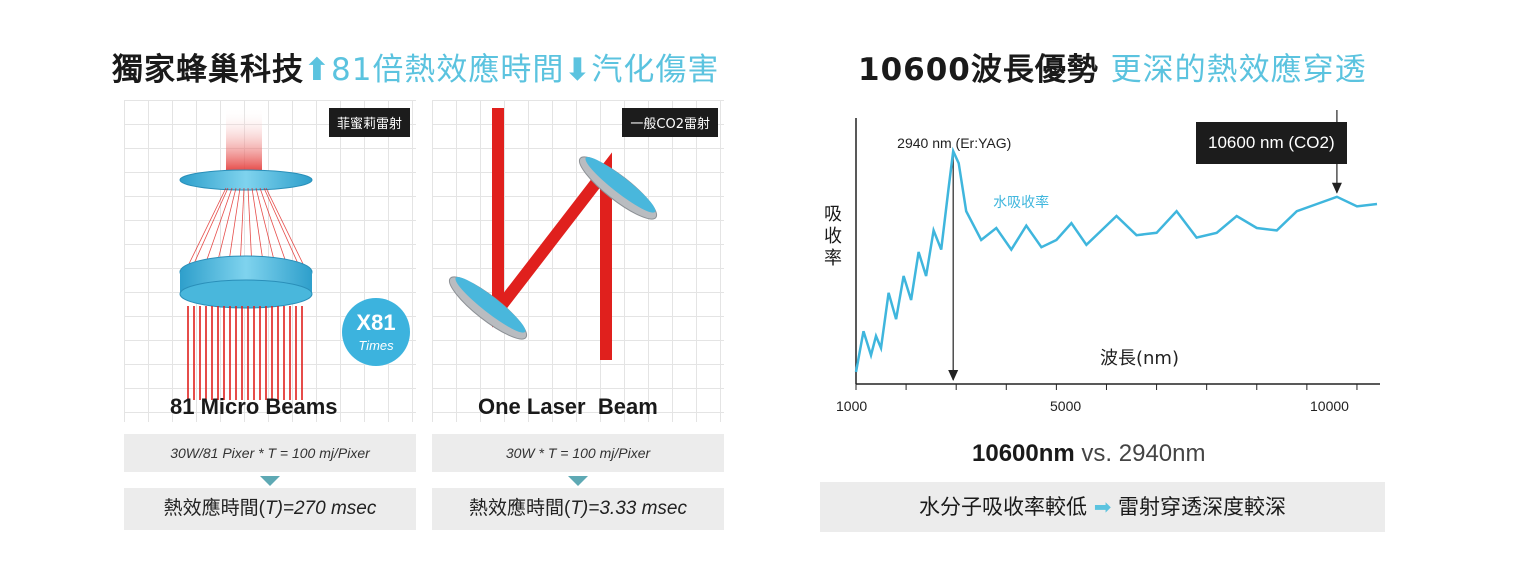 The width and height of the screenshot is (1536, 586). What do you see at coordinates (244, 143) in the screenshot?
I see `input-beam` at bounding box center [244, 143].